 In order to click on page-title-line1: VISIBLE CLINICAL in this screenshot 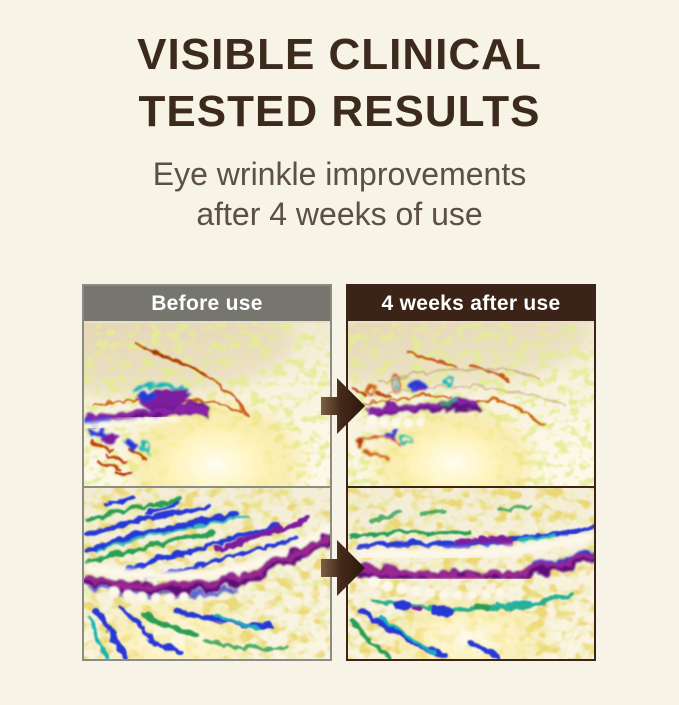, I will do `click(339, 54)`.